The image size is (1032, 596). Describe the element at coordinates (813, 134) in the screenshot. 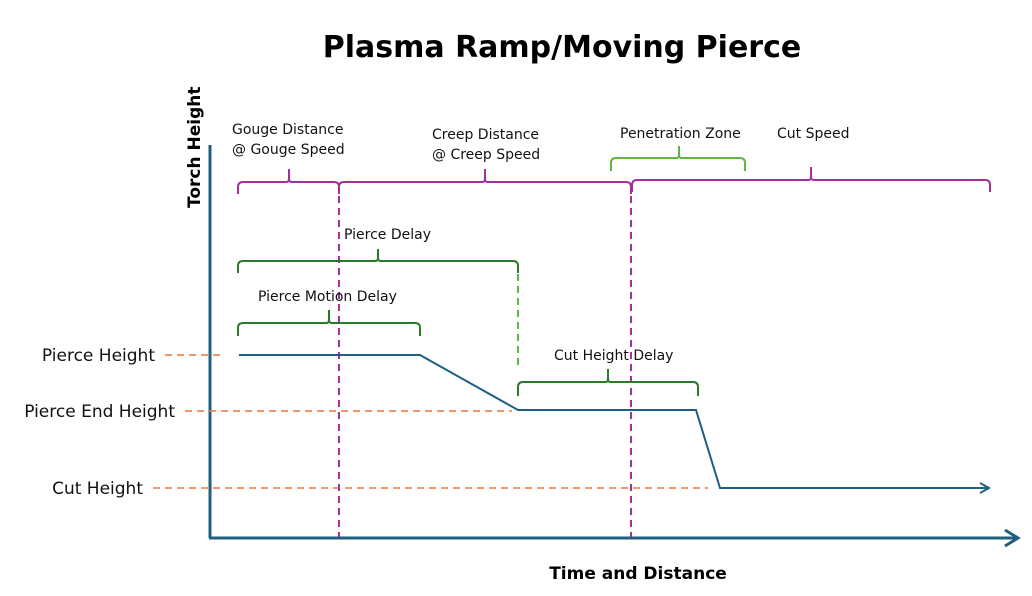

I see `cut-speed-label: Cut Speed` at that location.